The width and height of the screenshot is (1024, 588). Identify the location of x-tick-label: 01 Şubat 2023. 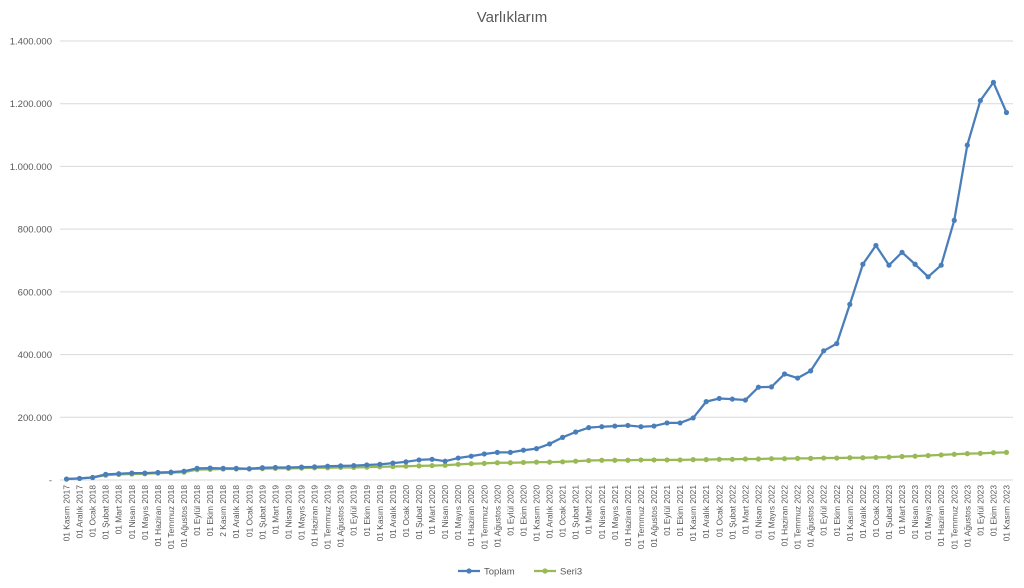
(889, 512).